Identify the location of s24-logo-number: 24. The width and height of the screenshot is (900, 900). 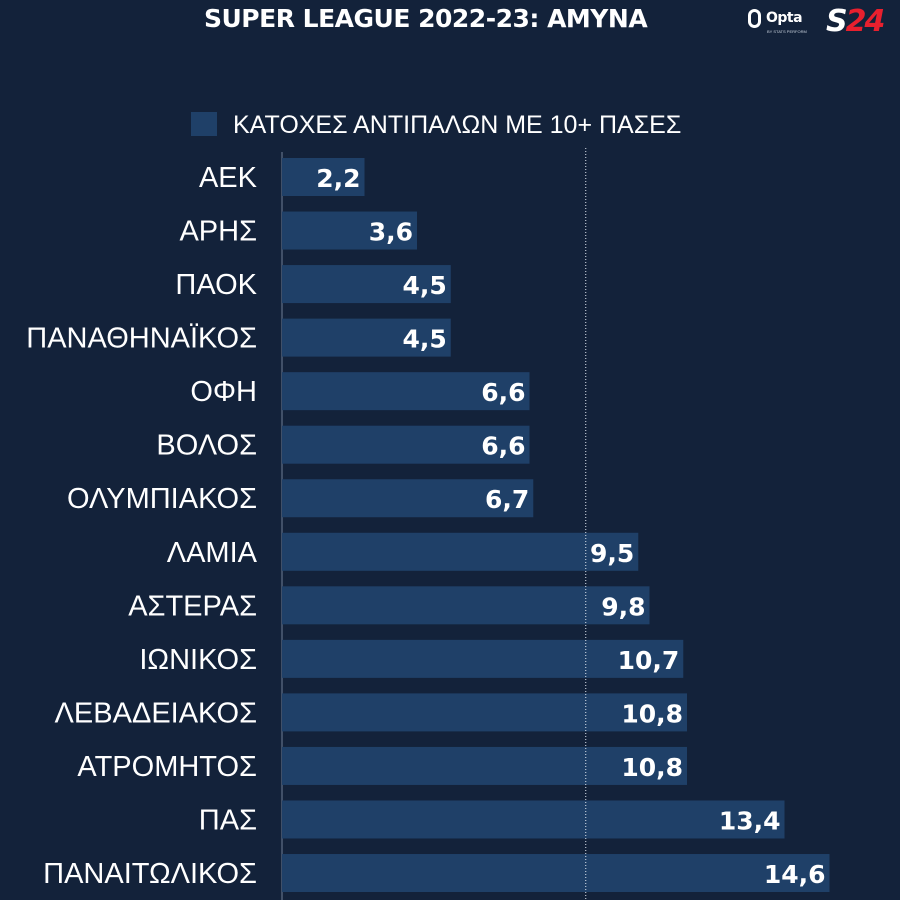
(865, 21).